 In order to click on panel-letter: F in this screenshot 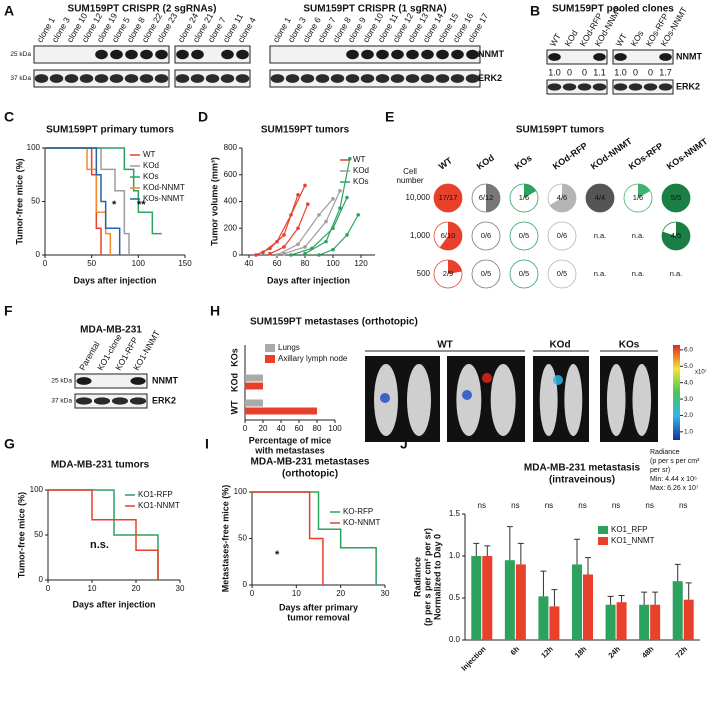, I will do `click(8, 311)`.